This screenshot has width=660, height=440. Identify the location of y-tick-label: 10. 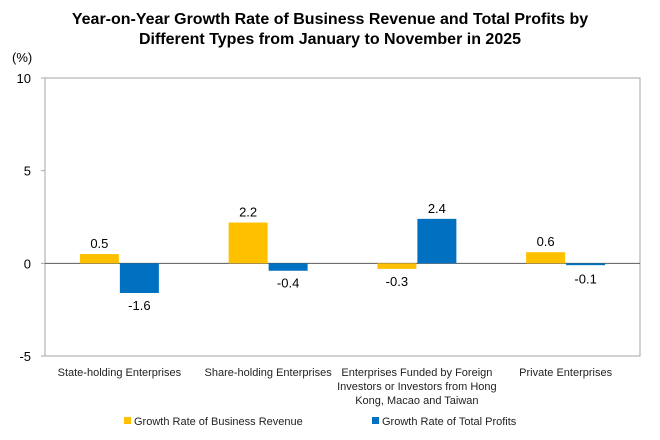
(24, 78).